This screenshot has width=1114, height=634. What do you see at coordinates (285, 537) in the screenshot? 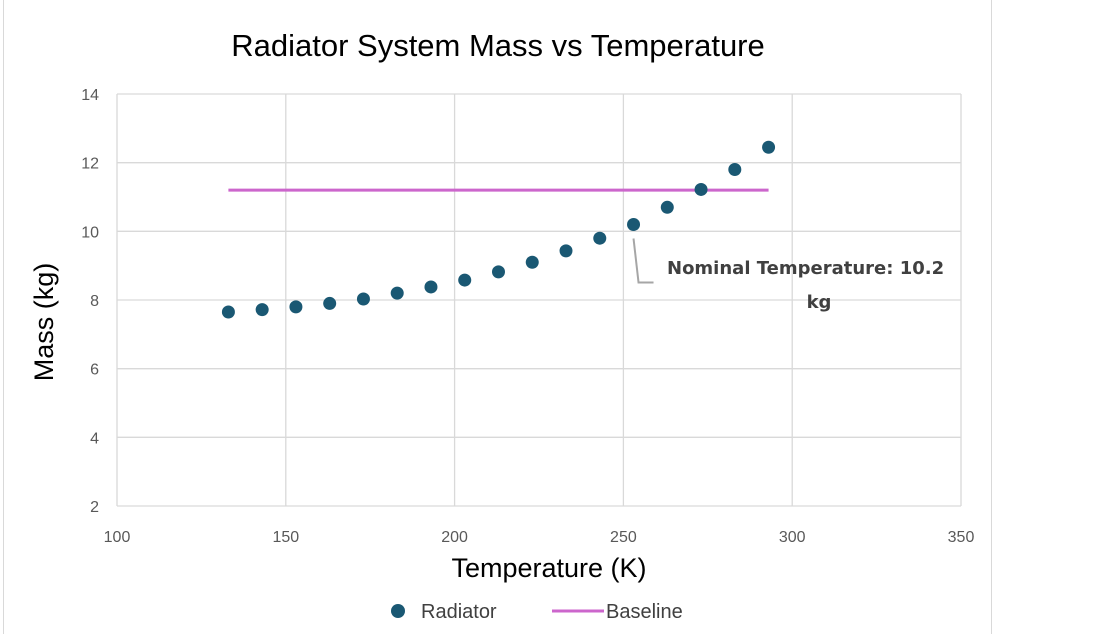
I see `x-tick-label: 150` at bounding box center [285, 537].